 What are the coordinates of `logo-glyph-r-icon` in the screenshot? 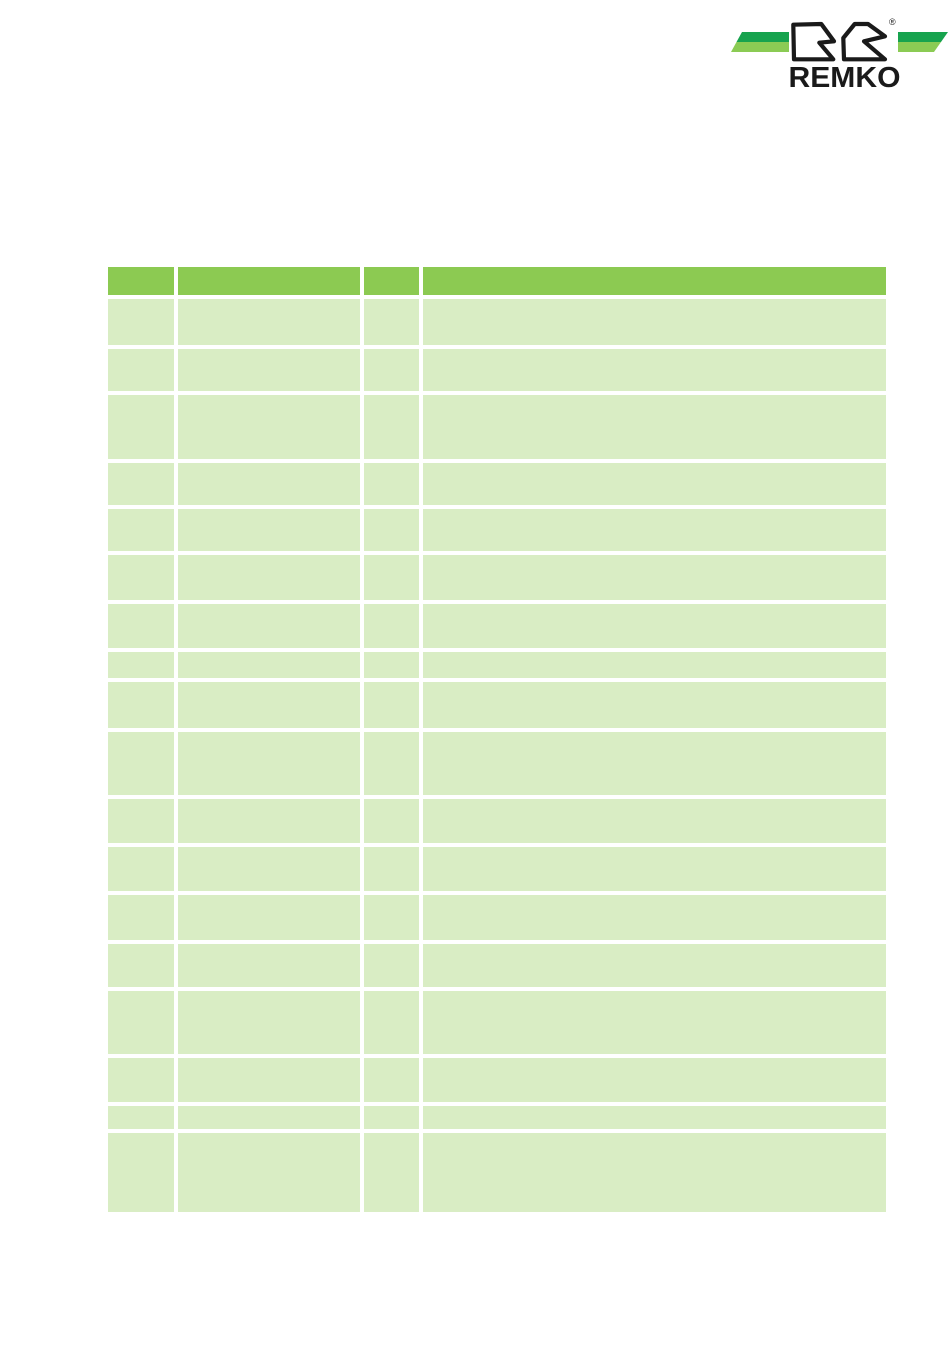 It's located at (814, 41).